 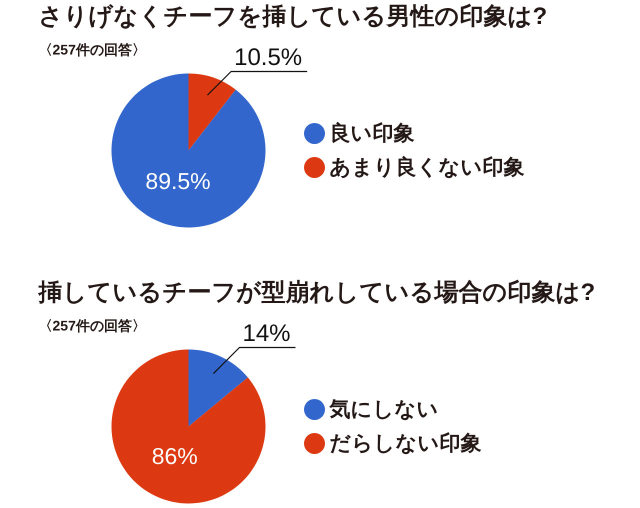 I want to click on data-label: 14%, so click(x=266, y=333).